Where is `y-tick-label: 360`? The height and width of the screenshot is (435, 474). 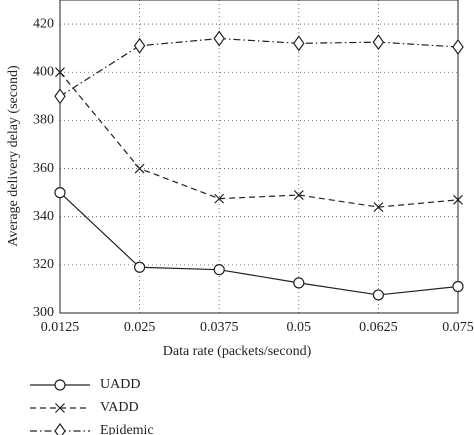 y-tick-label: 360 is located at coordinates (43, 168).